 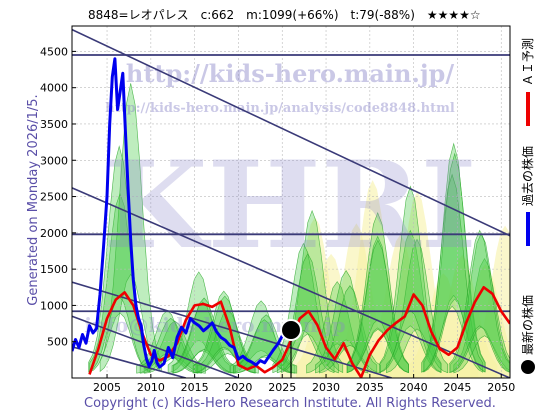 I want to click on y-tick-label: 1500, so click(x=54, y=269).